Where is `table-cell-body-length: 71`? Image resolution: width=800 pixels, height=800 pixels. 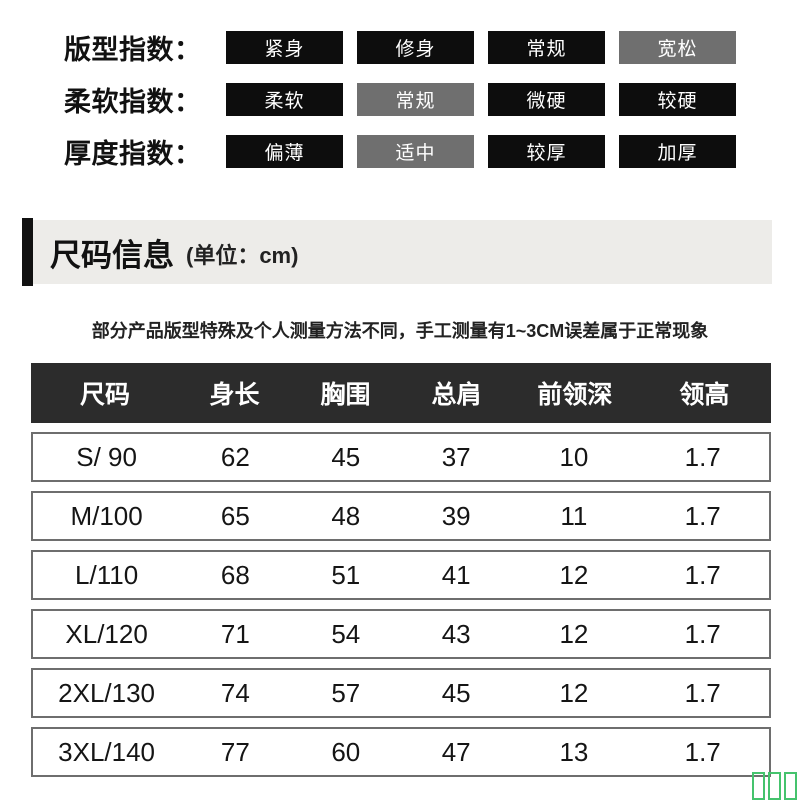
table-cell-body-length: 71 is located at coordinates (235, 633).